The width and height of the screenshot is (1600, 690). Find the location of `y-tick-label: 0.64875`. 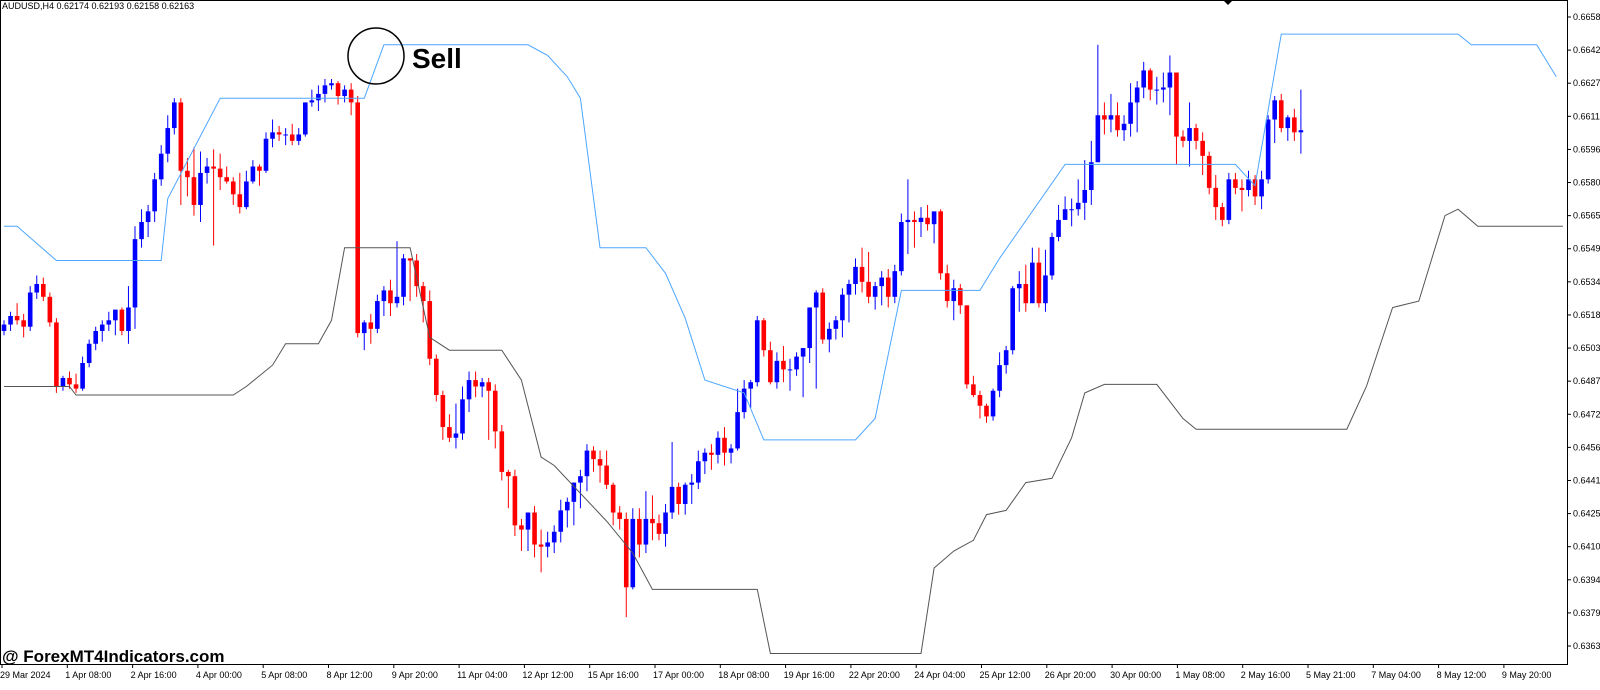

y-tick-label: 0.64875 is located at coordinates (1586, 381).